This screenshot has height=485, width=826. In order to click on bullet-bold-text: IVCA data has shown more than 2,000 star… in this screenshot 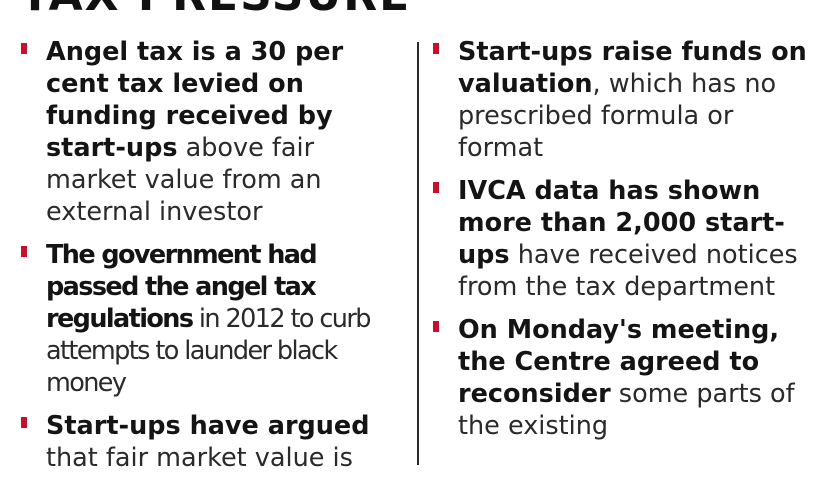, I will do `click(621, 223)`.